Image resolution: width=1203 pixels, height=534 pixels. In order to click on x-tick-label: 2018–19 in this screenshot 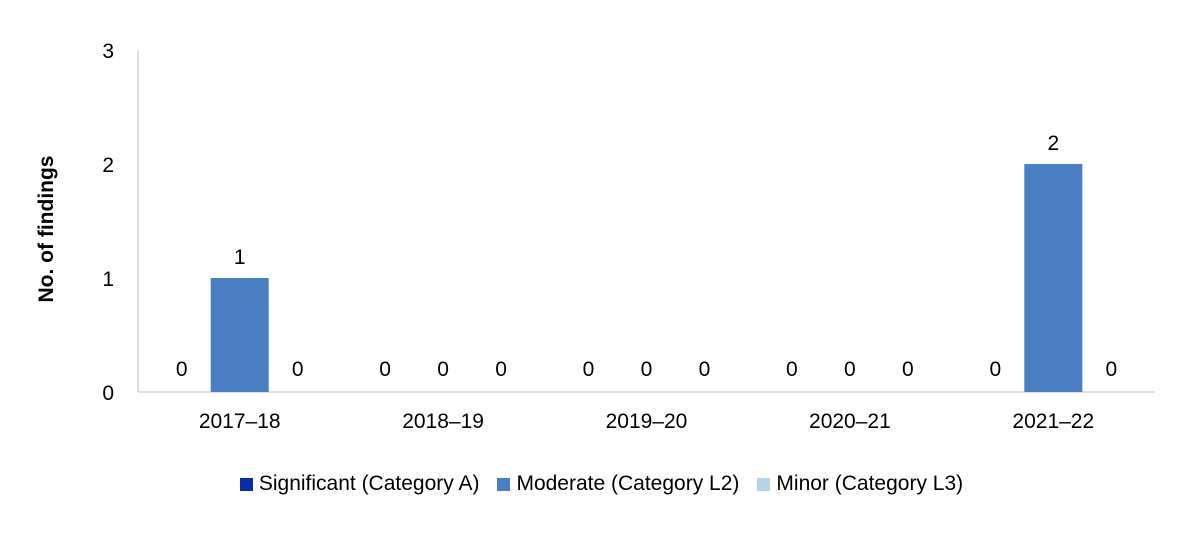, I will do `click(443, 421)`.